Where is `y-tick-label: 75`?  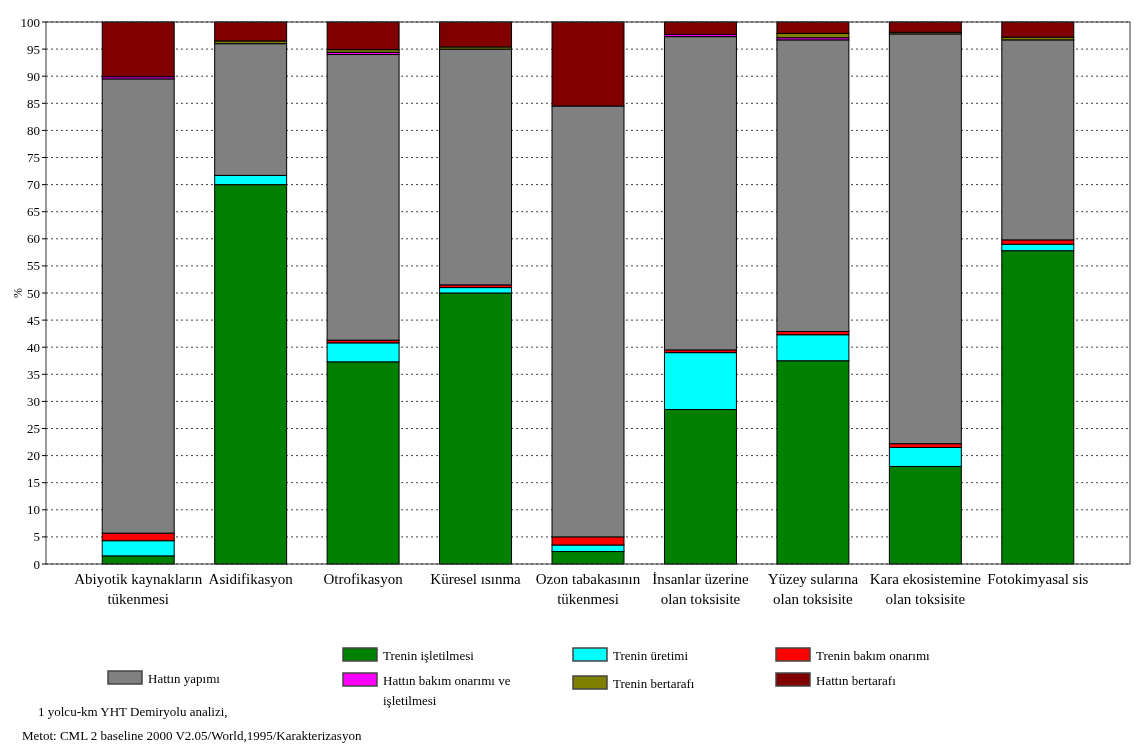 y-tick-label: 75 is located at coordinates (33, 158).